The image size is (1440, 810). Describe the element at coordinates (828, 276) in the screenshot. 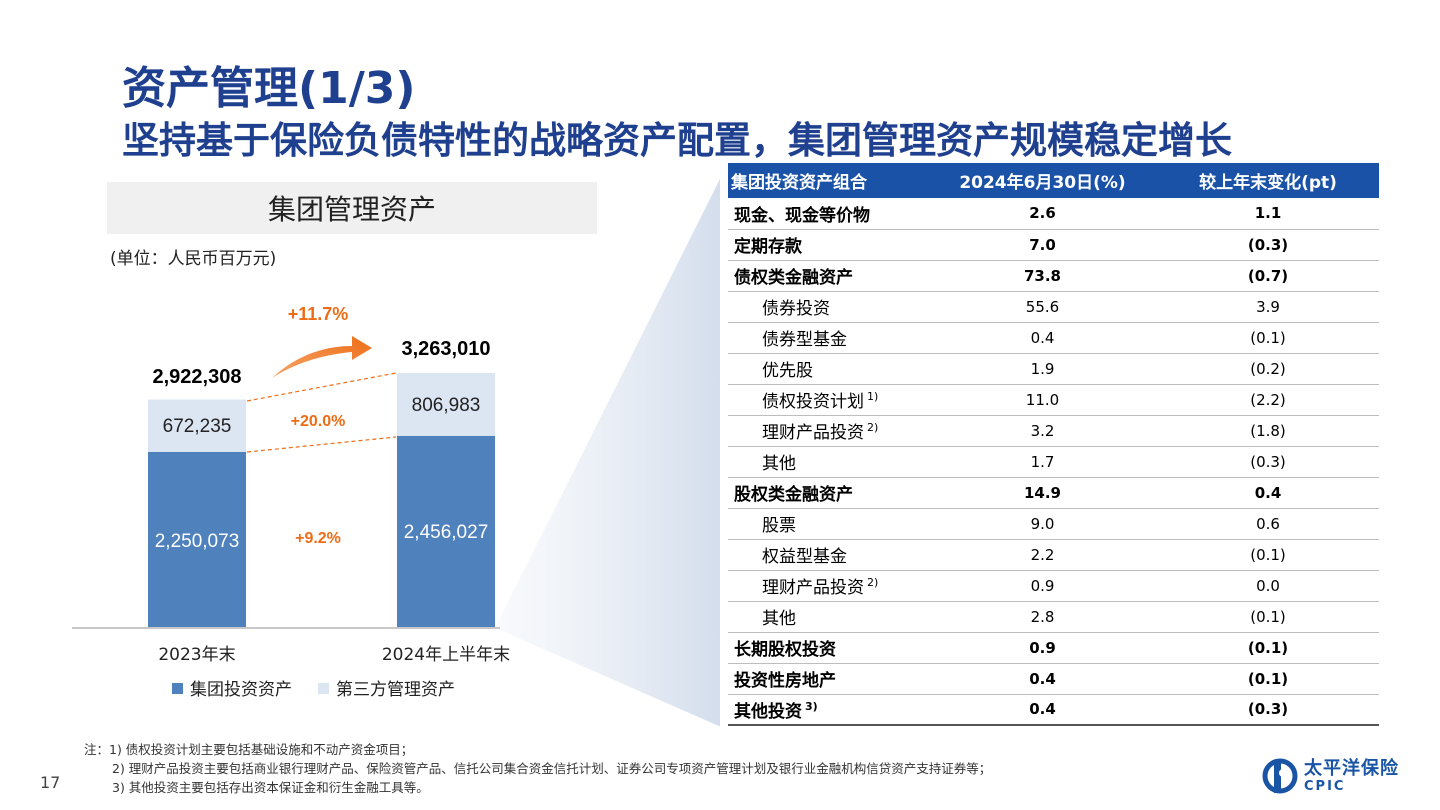

I see `row-category: 债权类金融资产` at that location.